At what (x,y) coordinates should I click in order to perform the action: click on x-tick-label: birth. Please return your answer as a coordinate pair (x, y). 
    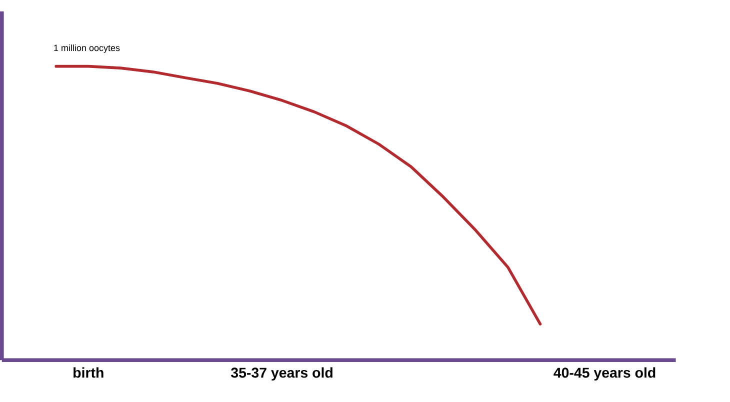
    Looking at the image, I should click on (89, 372).